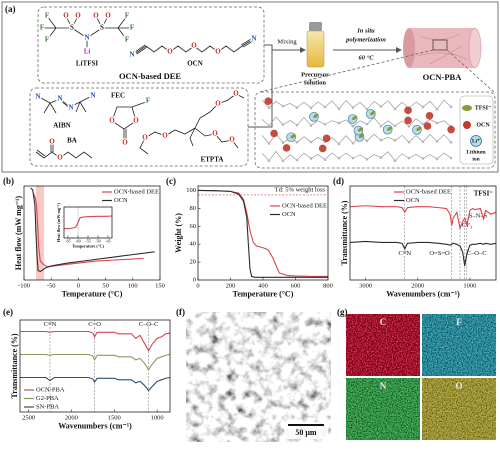  What do you see at coordinates (443, 49) in the screenshot?
I see `cylinder-texture` at bounding box center [443, 49].